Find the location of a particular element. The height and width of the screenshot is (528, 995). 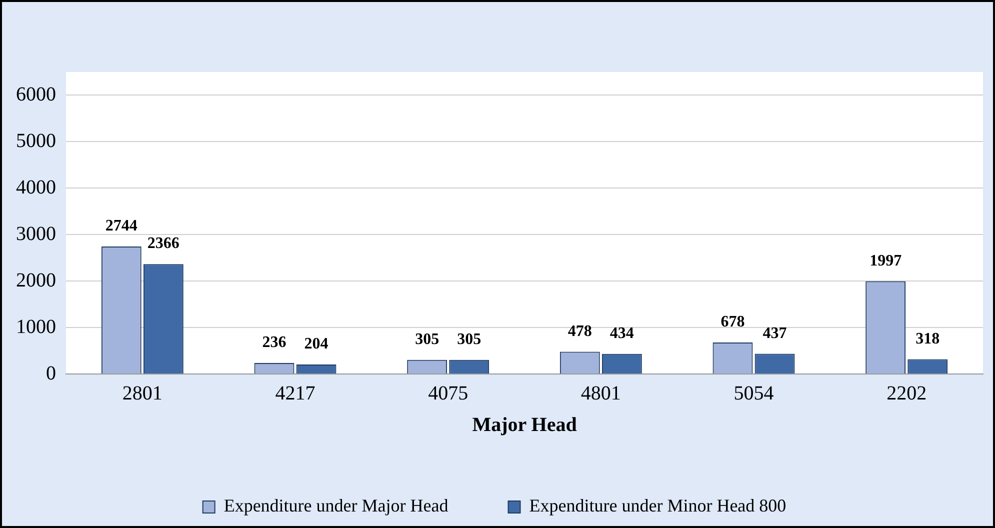

y-tick-label: 3000 is located at coordinates (36, 233).